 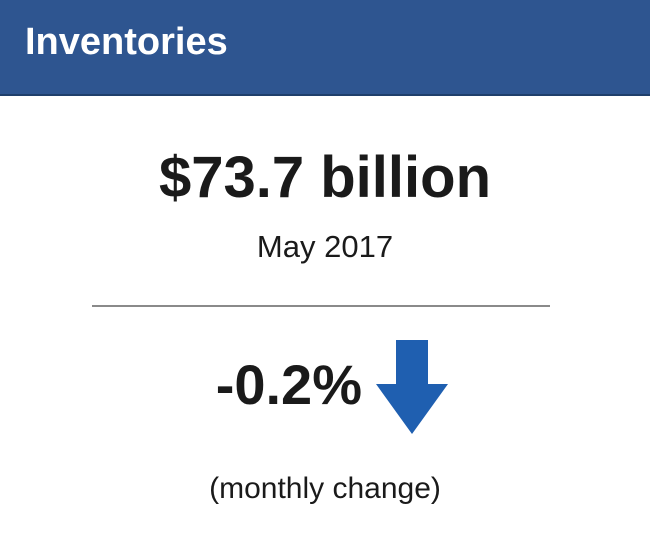 I want to click on arrow-down-shape, so click(x=412, y=387).